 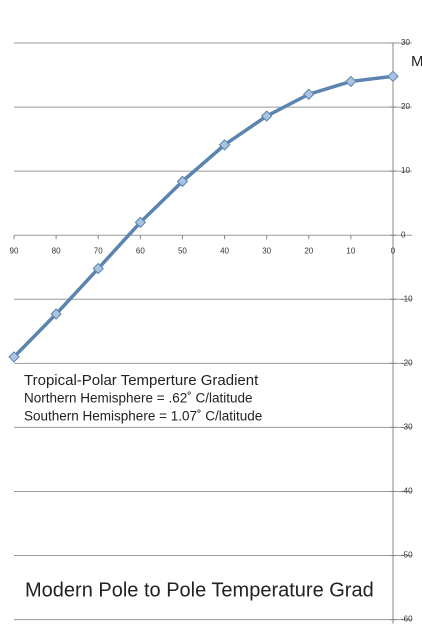 I want to click on x-tick-label: 30, so click(x=266, y=250).